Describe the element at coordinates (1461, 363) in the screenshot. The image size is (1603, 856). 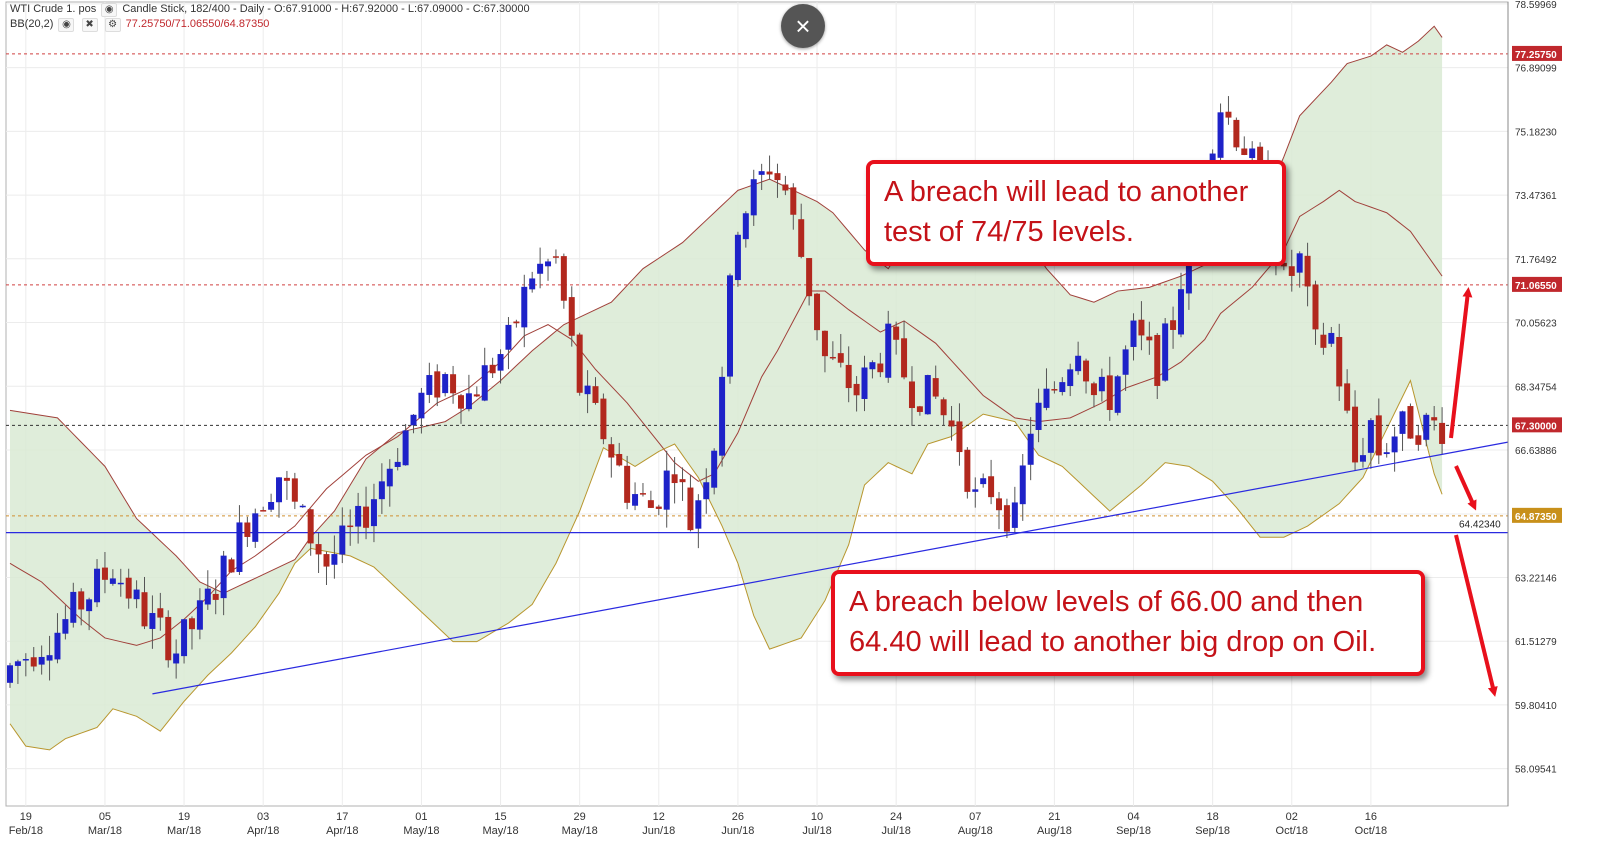
I see `red-arrow` at that location.